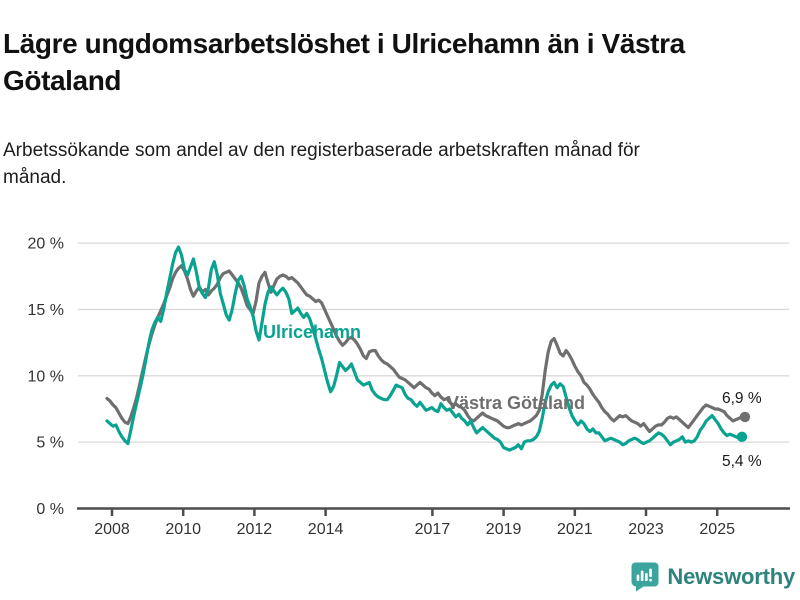 The width and height of the screenshot is (800, 600). What do you see at coordinates (312, 332) in the screenshot?
I see `series-label-ulricehamn: Ulricehamn` at bounding box center [312, 332].